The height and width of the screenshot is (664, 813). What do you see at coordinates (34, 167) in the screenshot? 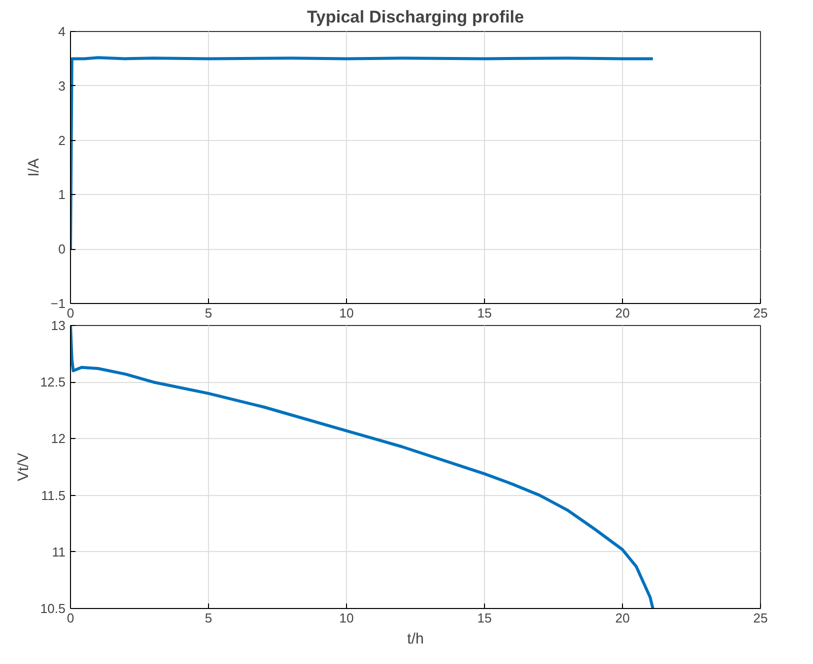
I see `y-axis-title: I/A` at bounding box center [34, 167].